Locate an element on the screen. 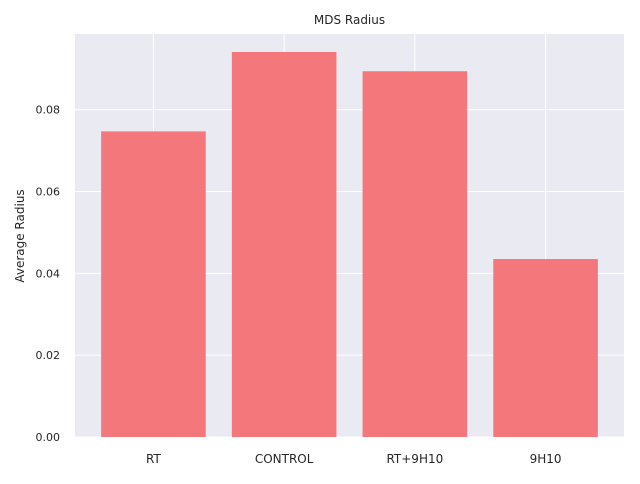  x-tick-label: 9H10 is located at coordinates (546, 459).